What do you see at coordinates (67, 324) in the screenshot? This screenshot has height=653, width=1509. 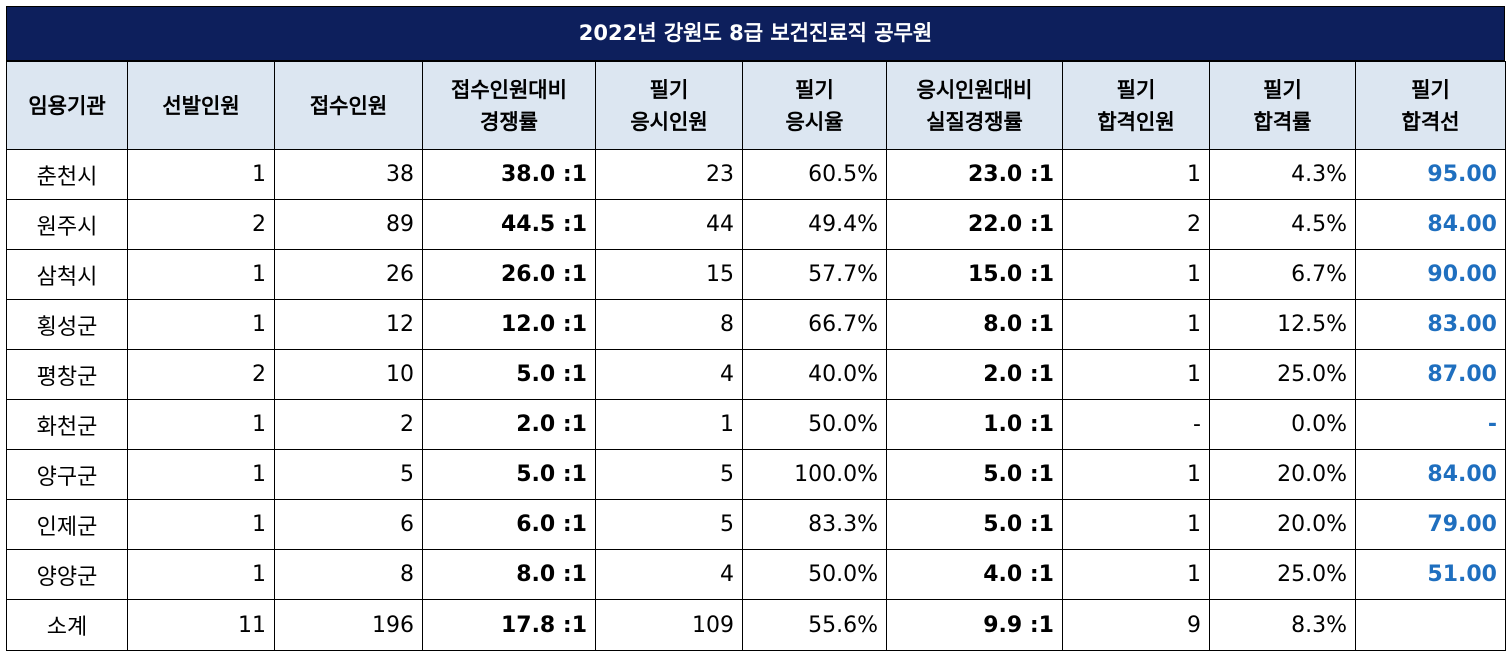 I see `cell-organization: 횡성군` at bounding box center [67, 324].